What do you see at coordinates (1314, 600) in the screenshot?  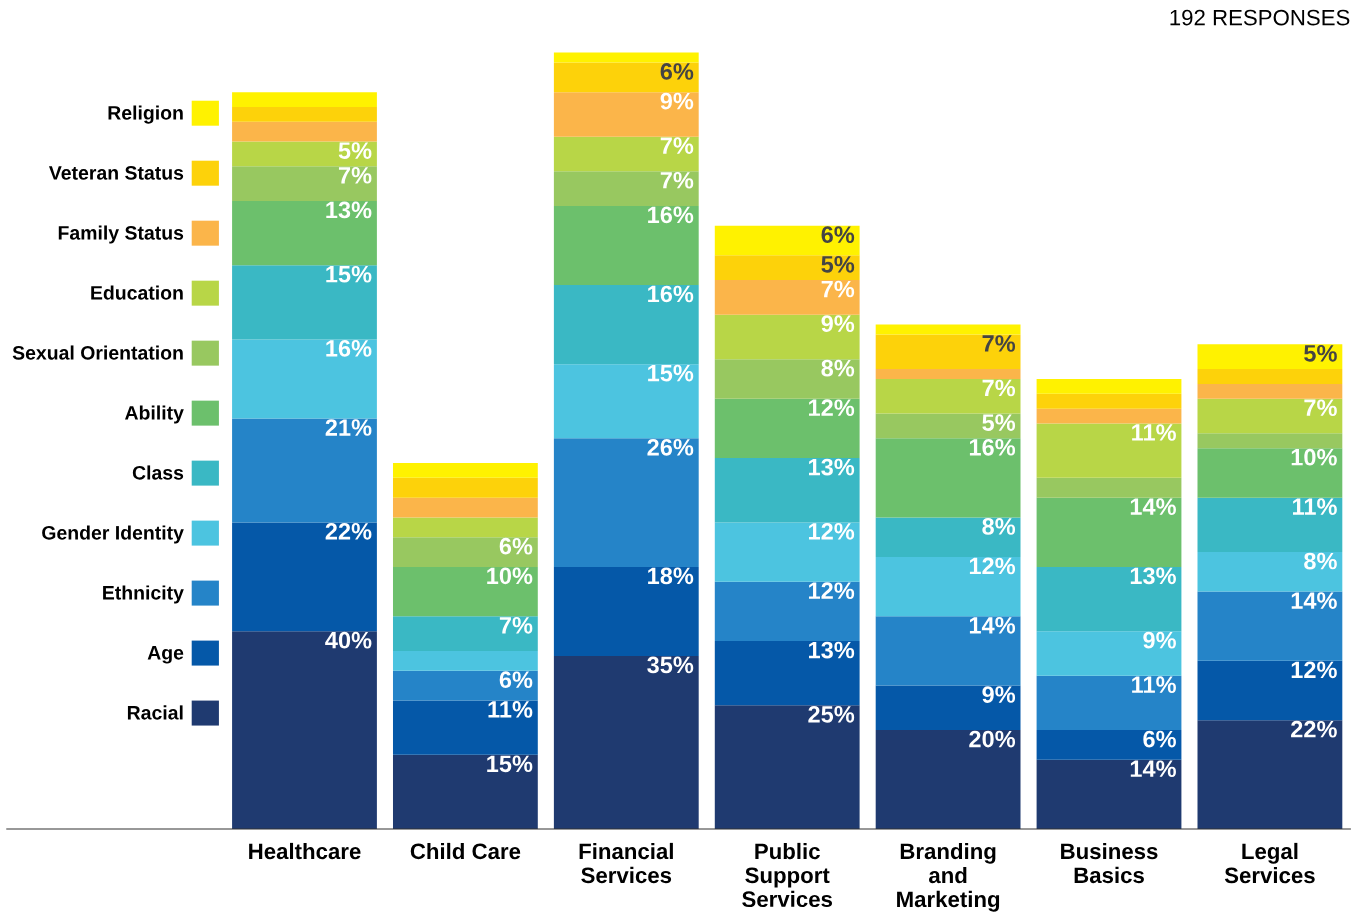 I see `data-label: 14%` at bounding box center [1314, 600].